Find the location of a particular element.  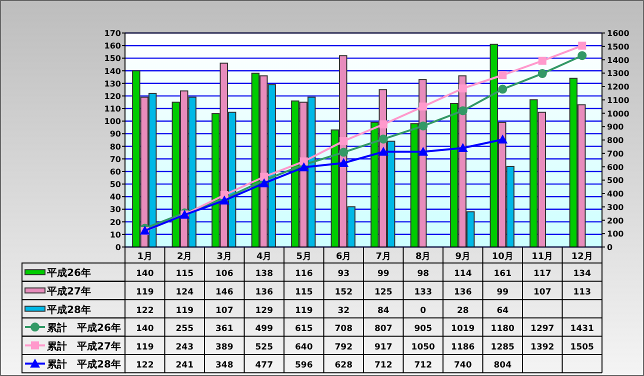

data-label: 0 is located at coordinates (423, 311).